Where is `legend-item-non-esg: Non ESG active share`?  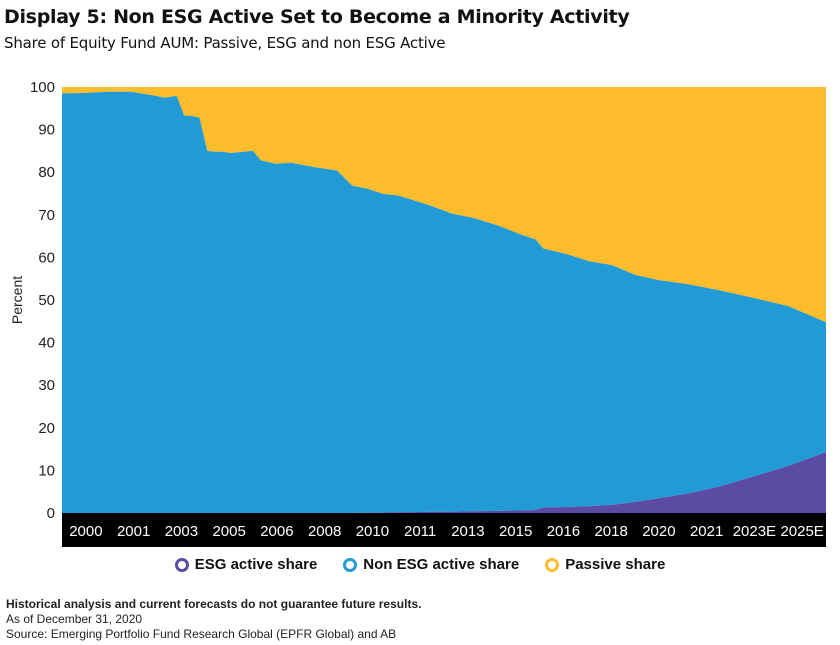
legend-item-non-esg: Non ESG active share is located at coordinates (431, 564).